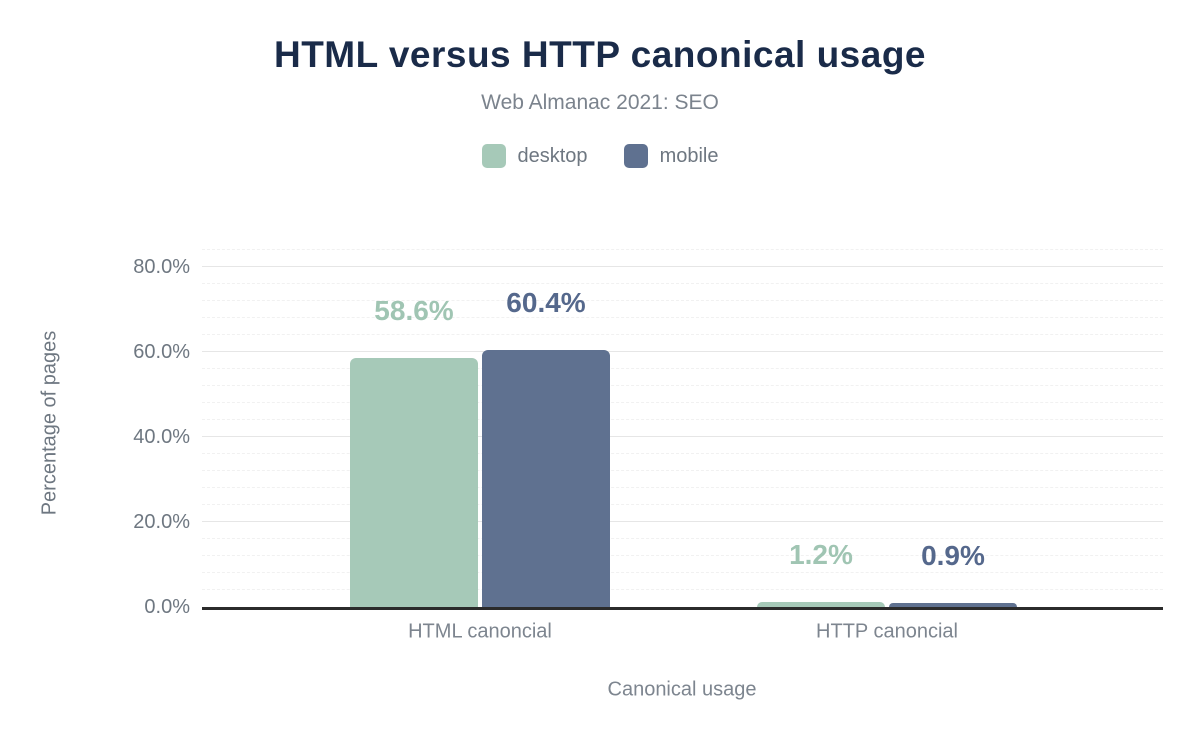 This screenshot has height=742, width=1200. What do you see at coordinates (480, 631) in the screenshot?
I see `category-label-0: HTML canoncial` at bounding box center [480, 631].